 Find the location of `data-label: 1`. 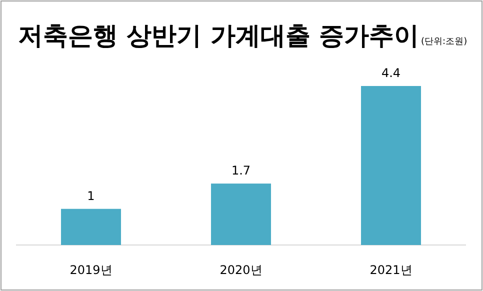

data-label: 1 is located at coordinates (91, 195).